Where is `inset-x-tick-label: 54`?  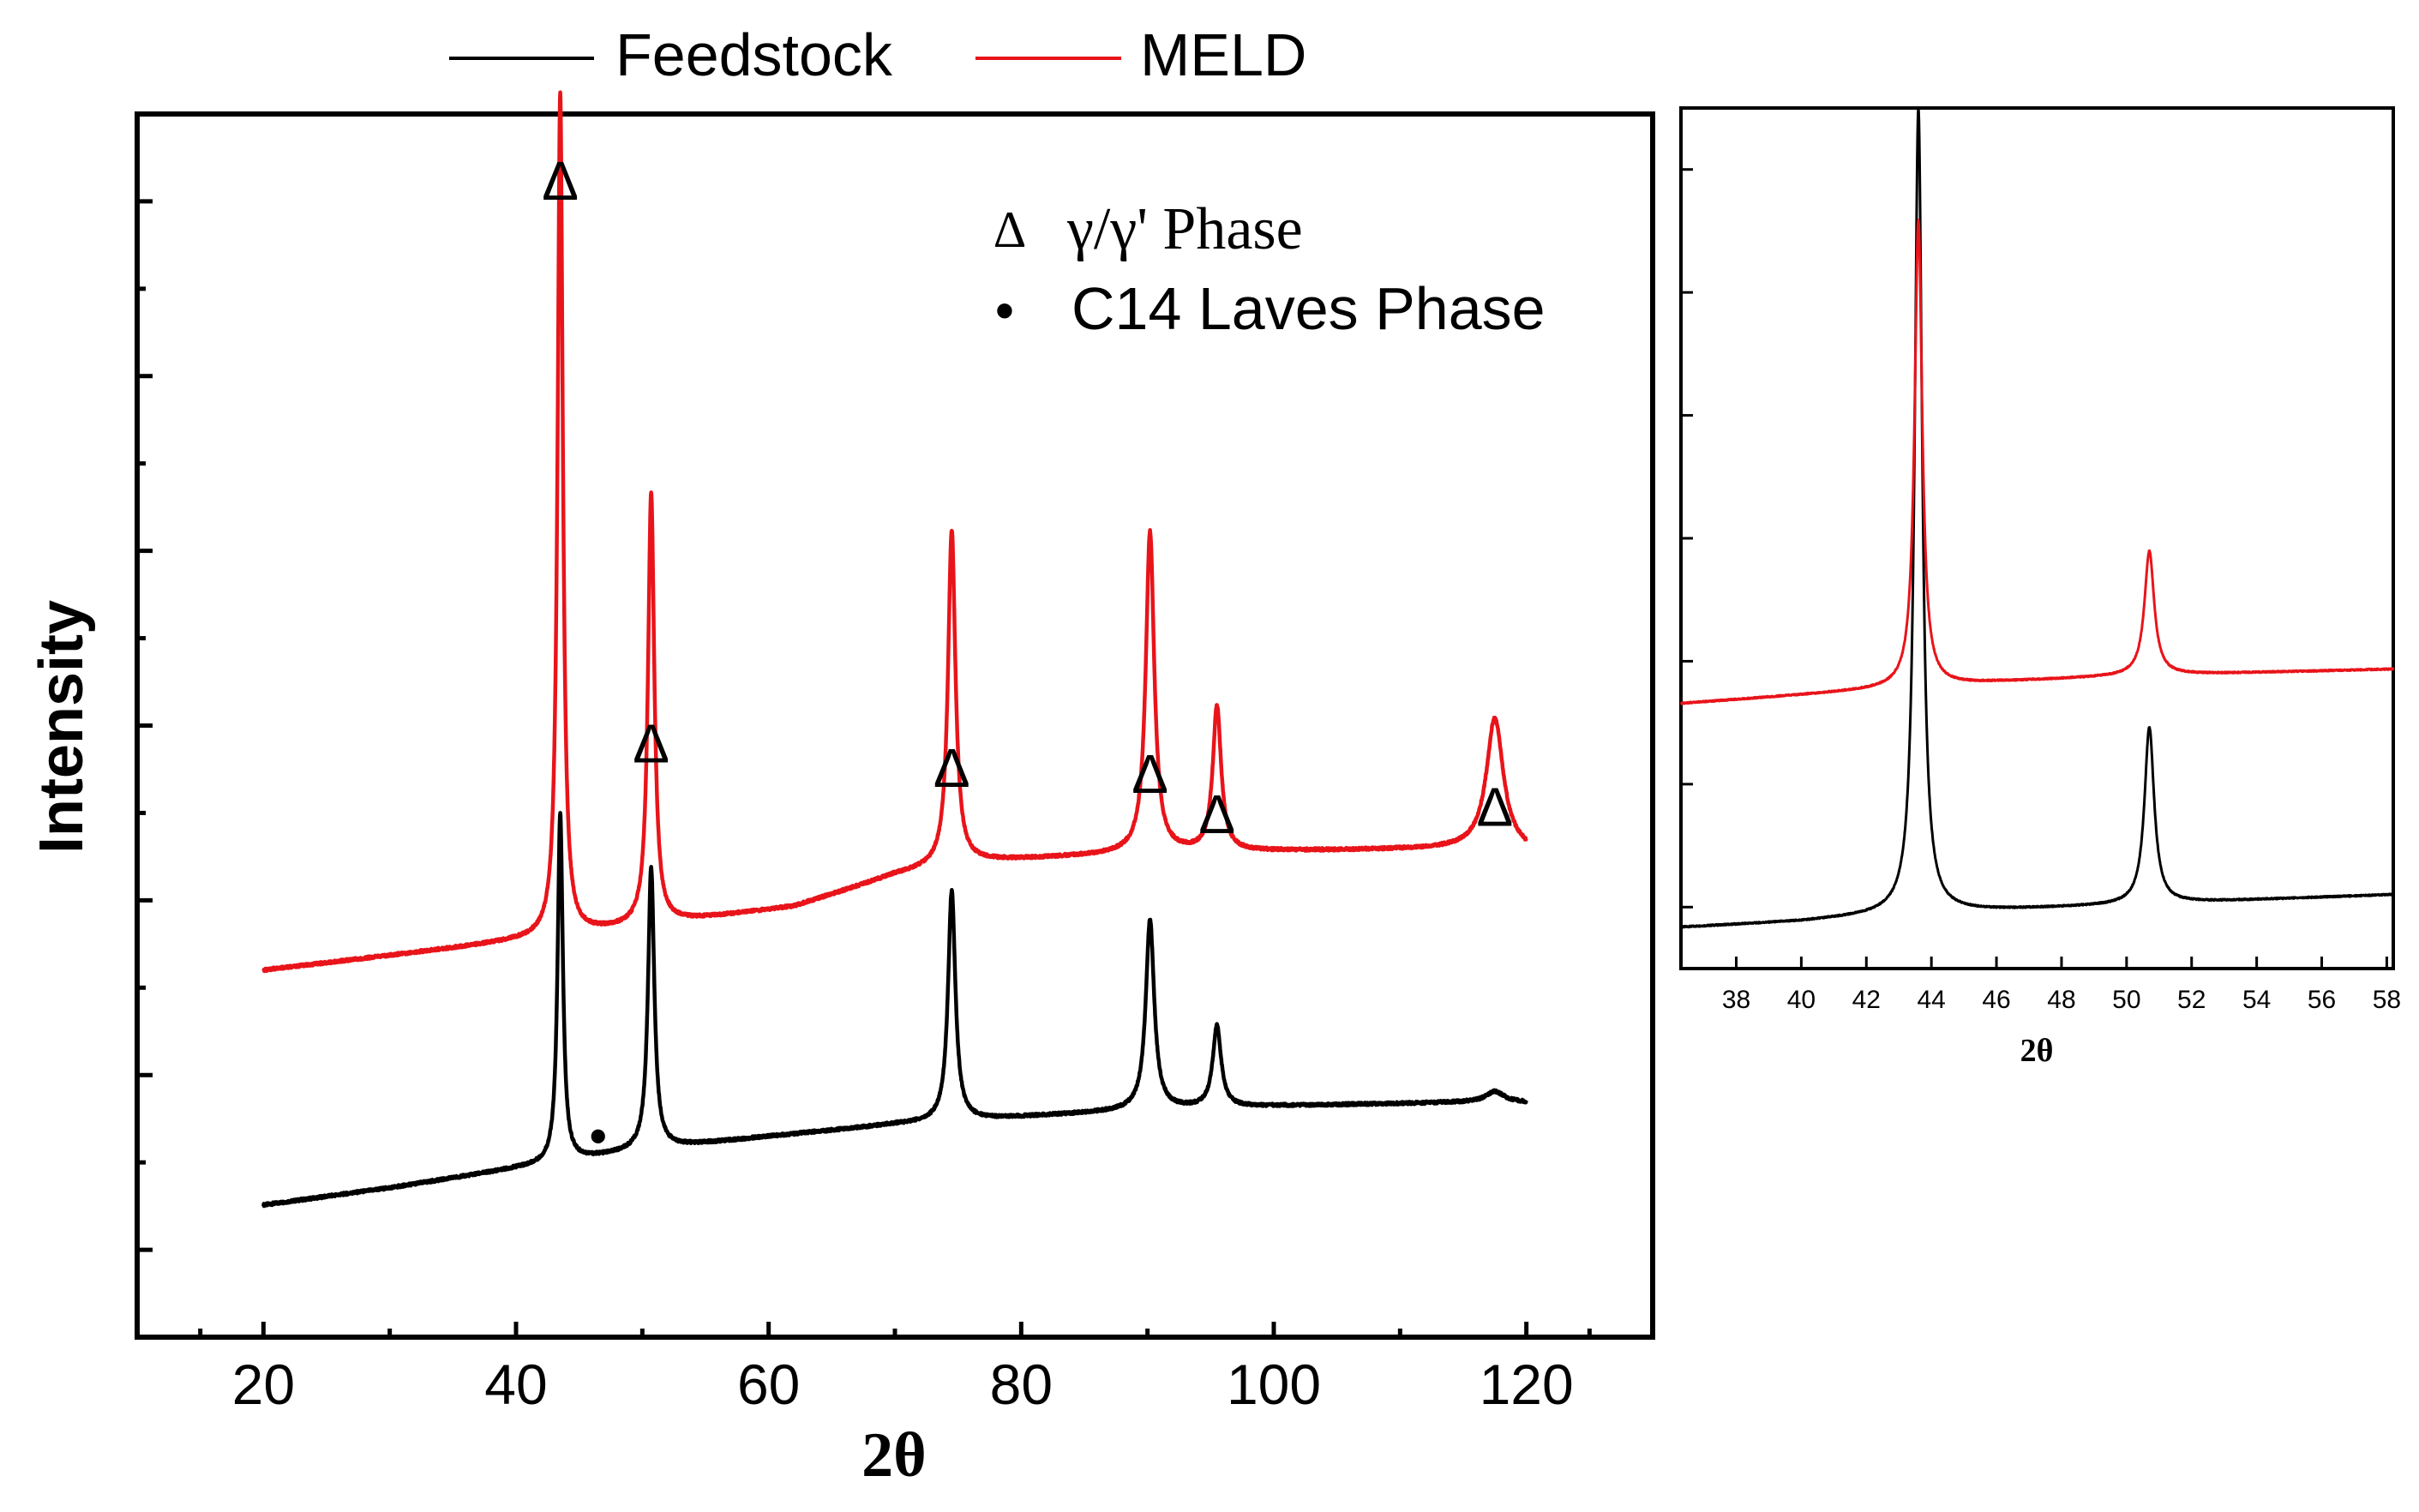 inset-x-tick-label: 54 is located at coordinates (2256, 1000).